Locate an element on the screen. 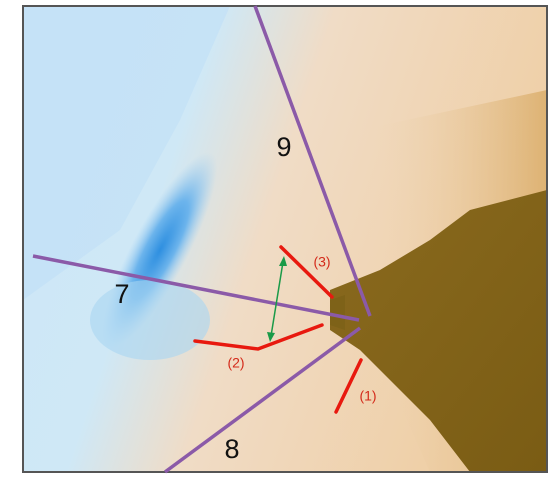  marker-lines is located at coordinates (278, 329).